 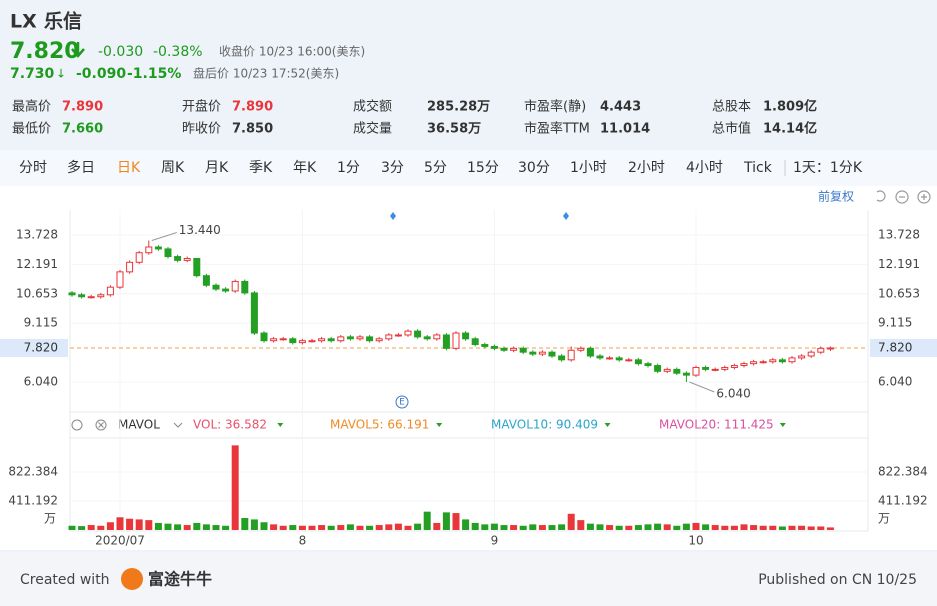 I want to click on earnings-marker-letter: E, so click(x=402, y=403).